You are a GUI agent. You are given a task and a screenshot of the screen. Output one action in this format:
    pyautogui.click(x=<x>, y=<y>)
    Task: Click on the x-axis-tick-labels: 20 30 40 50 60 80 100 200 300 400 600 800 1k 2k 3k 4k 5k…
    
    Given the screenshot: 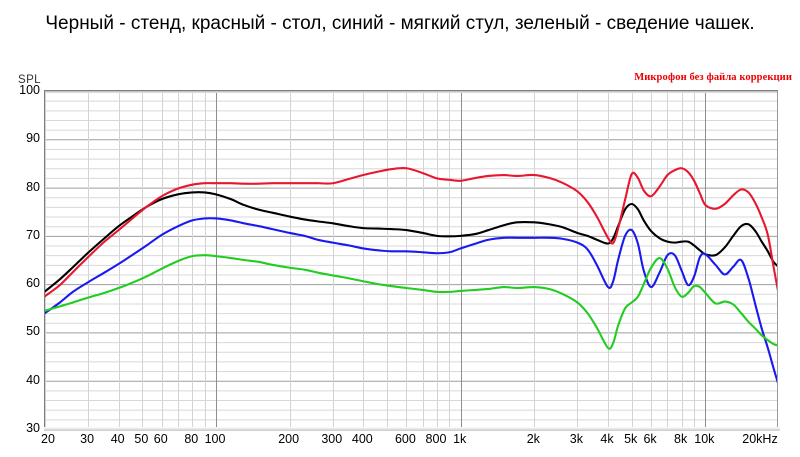 What is the action you would take?
    pyautogui.click(x=409, y=443)
    